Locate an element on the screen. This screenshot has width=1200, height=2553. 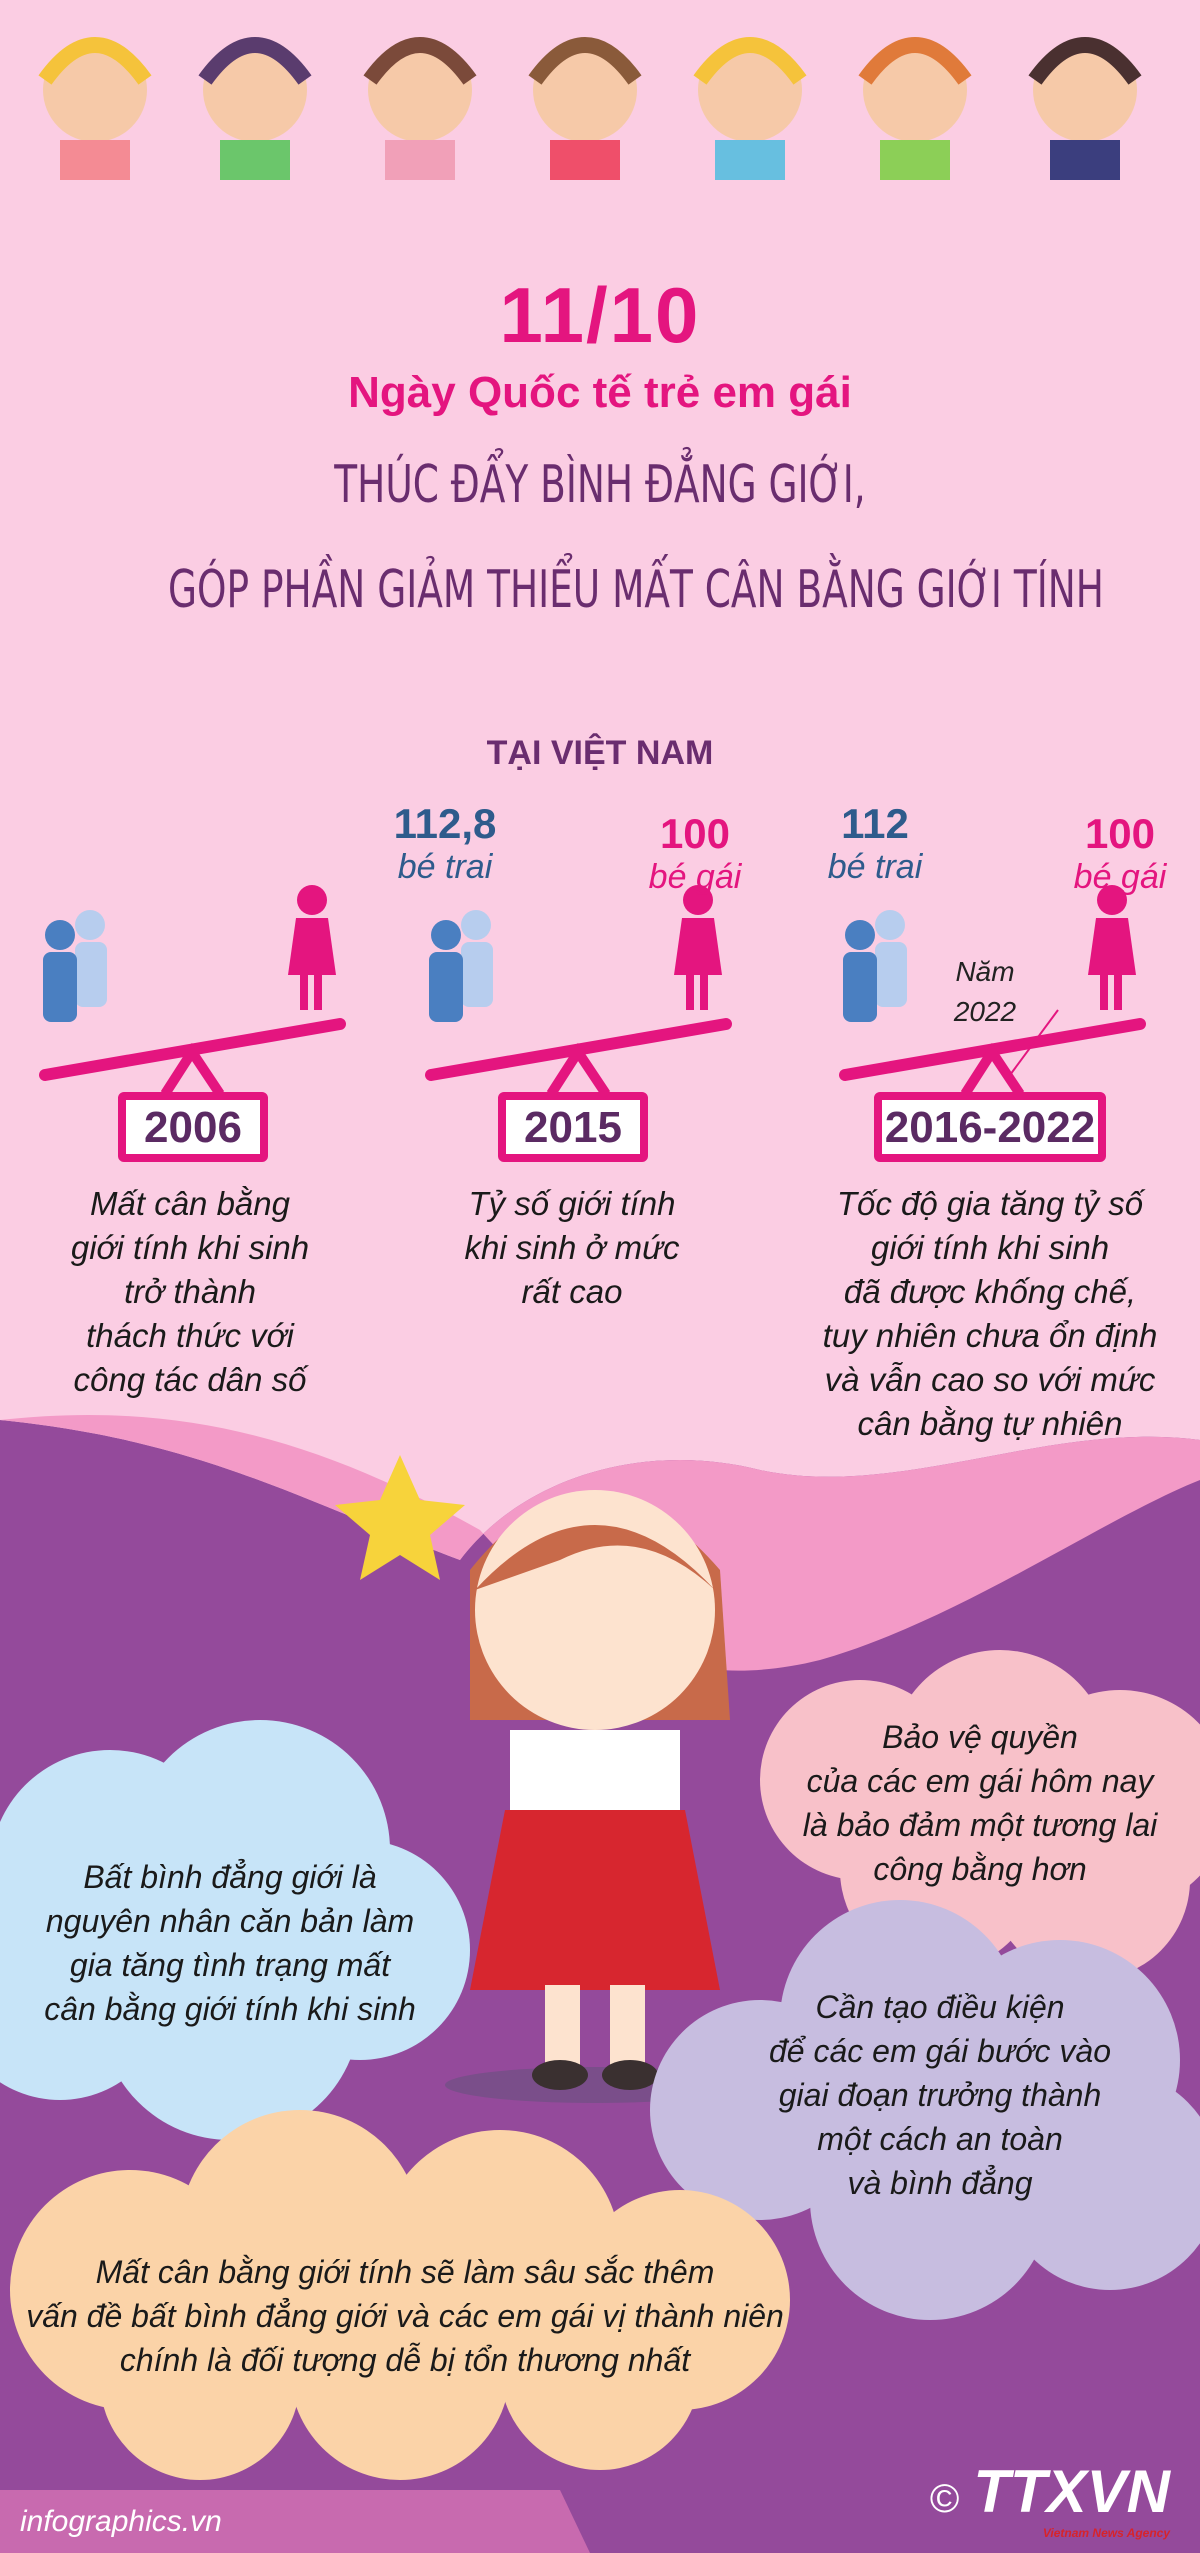
cloud-orange is located at coordinates (400, 2295).